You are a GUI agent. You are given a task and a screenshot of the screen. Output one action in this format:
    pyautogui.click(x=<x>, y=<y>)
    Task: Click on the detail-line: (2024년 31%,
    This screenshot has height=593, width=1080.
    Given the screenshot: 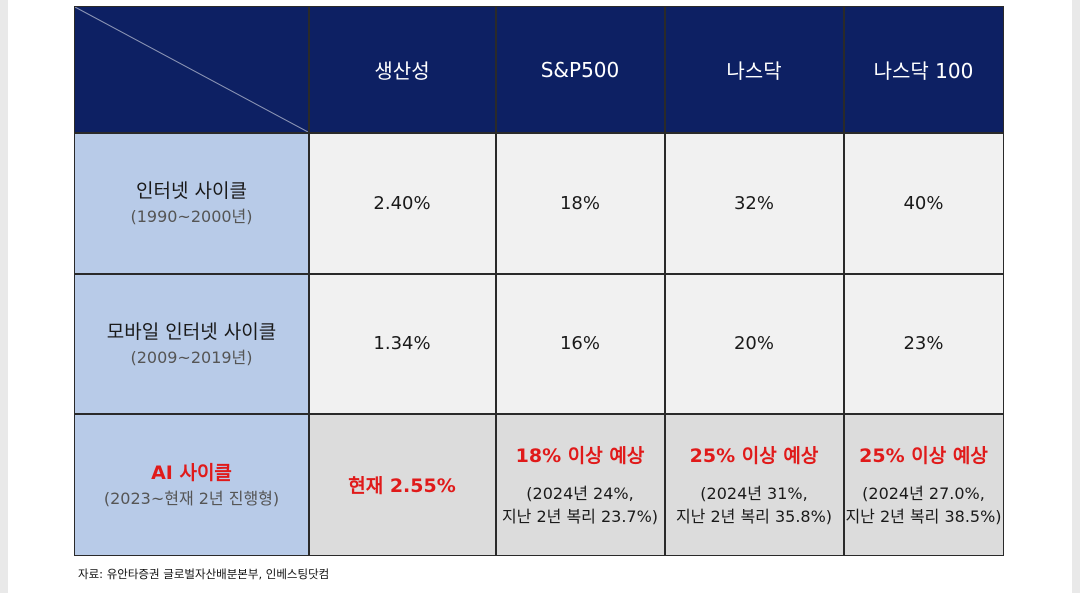 What is the action you would take?
    pyautogui.click(x=754, y=493)
    